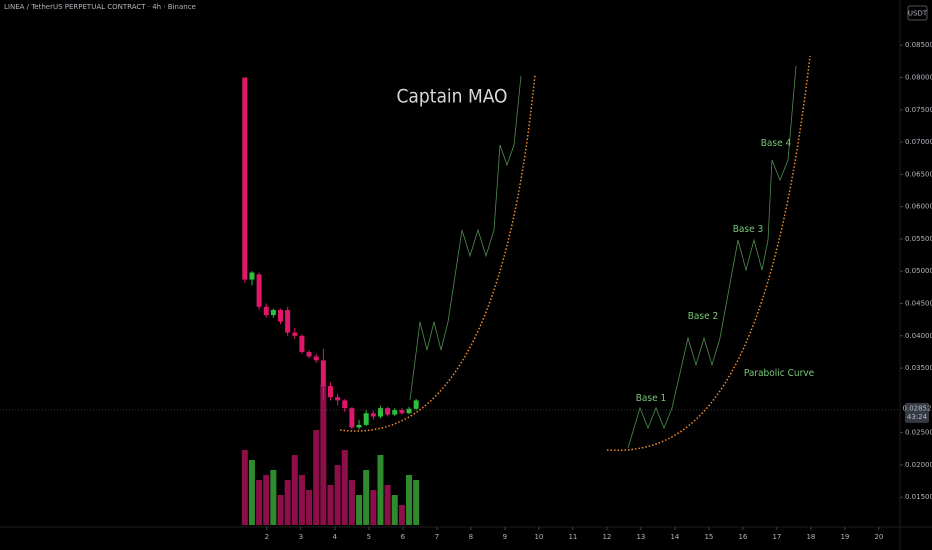  What do you see at coordinates (918, 336) in the screenshot?
I see `y-tick-label: 0.04000` at bounding box center [918, 336].